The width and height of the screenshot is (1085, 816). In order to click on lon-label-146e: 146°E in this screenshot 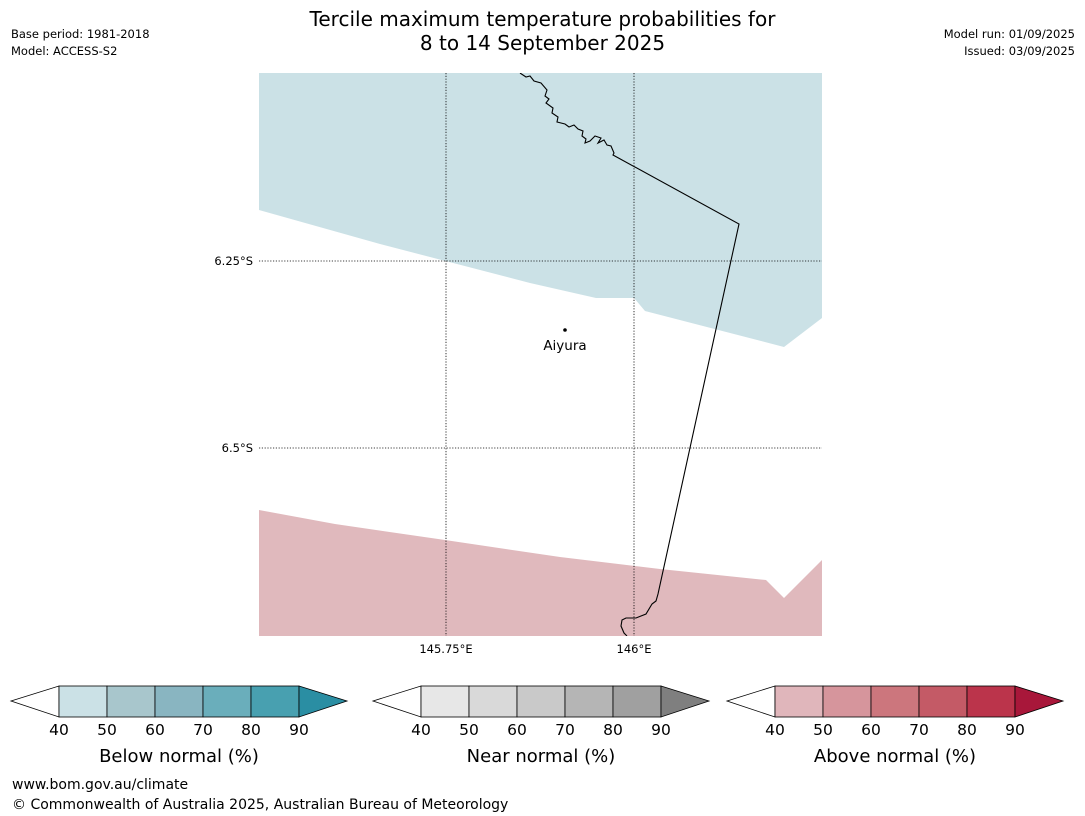, I will do `click(634, 649)`.